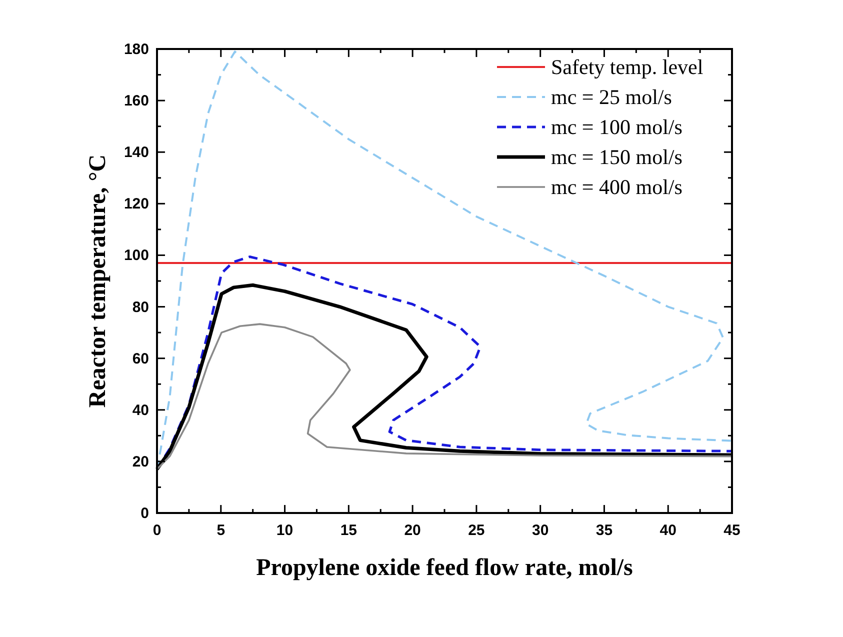 The image size is (843, 637). I want to click on y-tick-label: 120, so click(136, 204).